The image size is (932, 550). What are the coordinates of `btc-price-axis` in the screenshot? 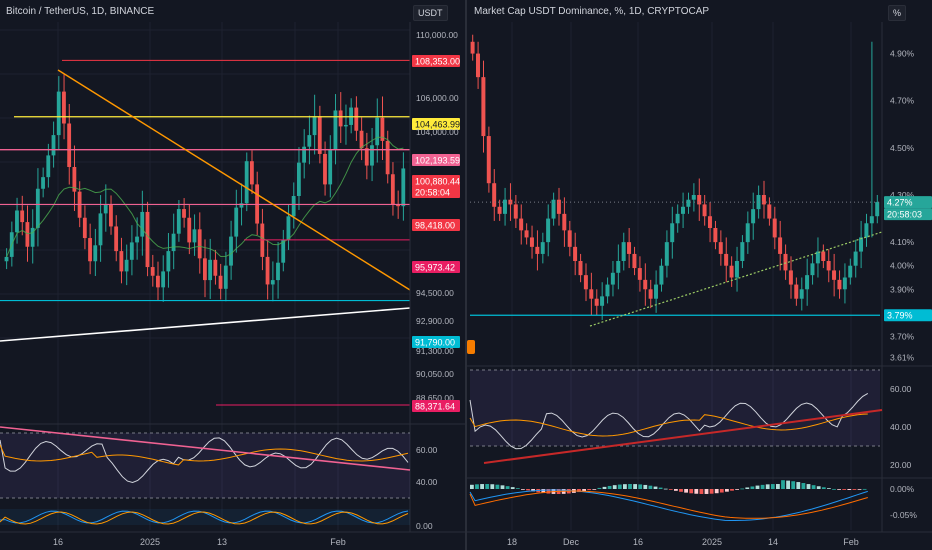 It's located at (438, 277).